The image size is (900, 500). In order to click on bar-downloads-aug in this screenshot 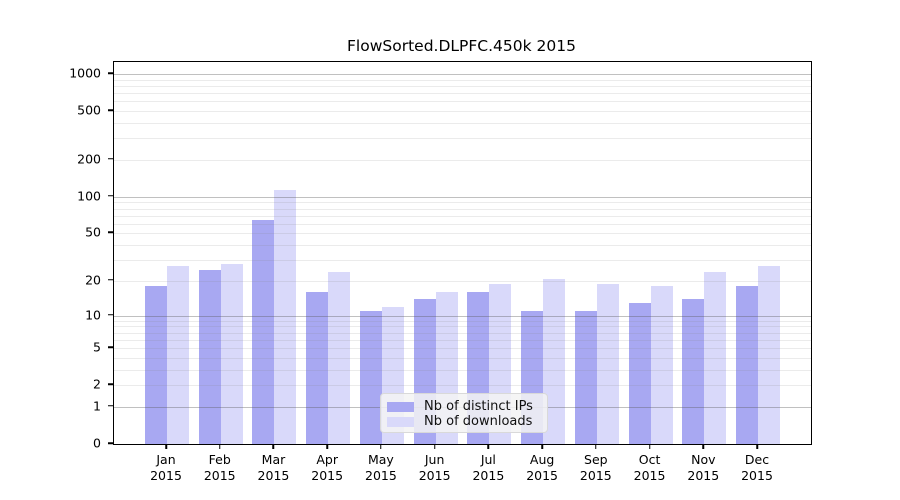, I will do `click(554, 361)`.